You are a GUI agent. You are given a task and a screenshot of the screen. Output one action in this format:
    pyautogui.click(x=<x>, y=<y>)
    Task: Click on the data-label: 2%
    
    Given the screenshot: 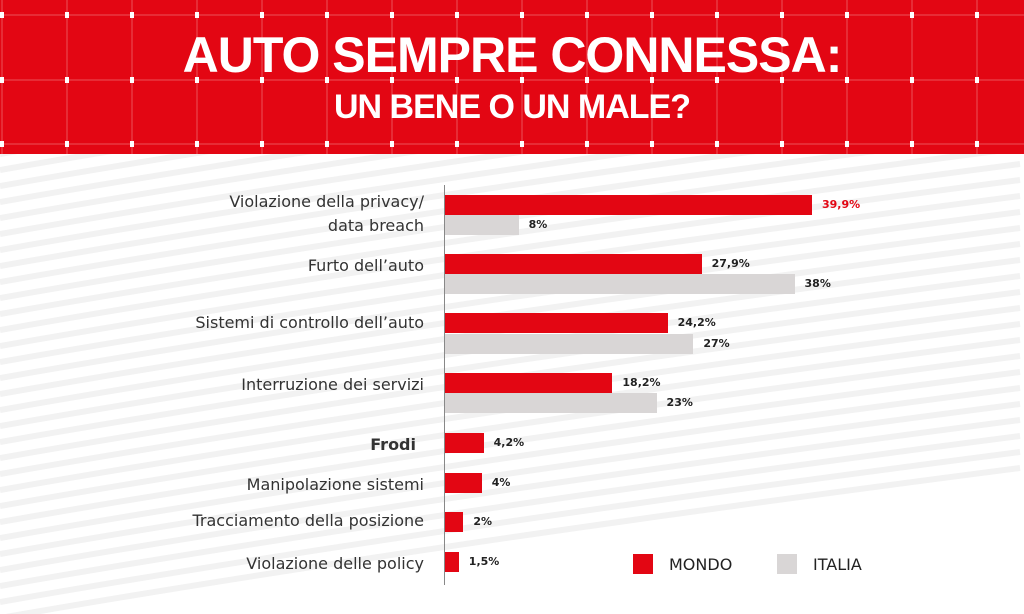 What is the action you would take?
    pyautogui.click(x=483, y=521)
    